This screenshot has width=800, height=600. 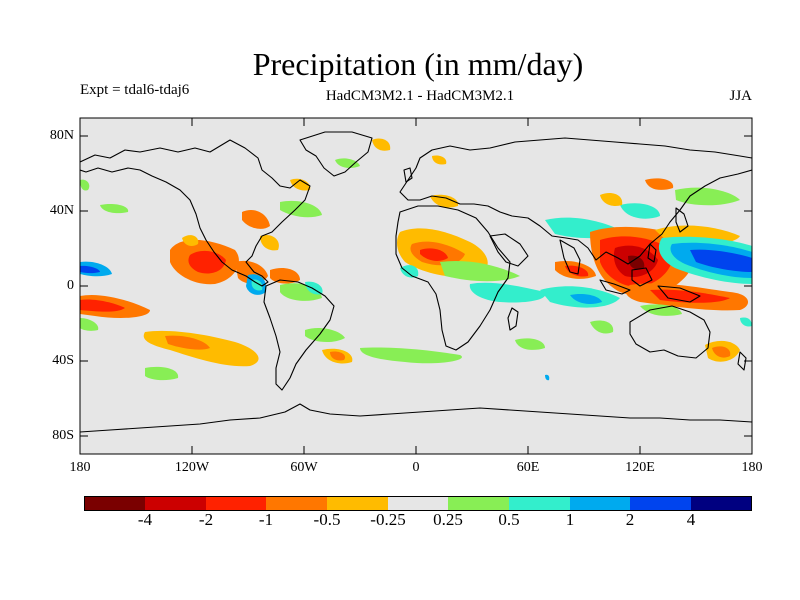 I want to click on lat-label: 0, so click(x=70, y=285).